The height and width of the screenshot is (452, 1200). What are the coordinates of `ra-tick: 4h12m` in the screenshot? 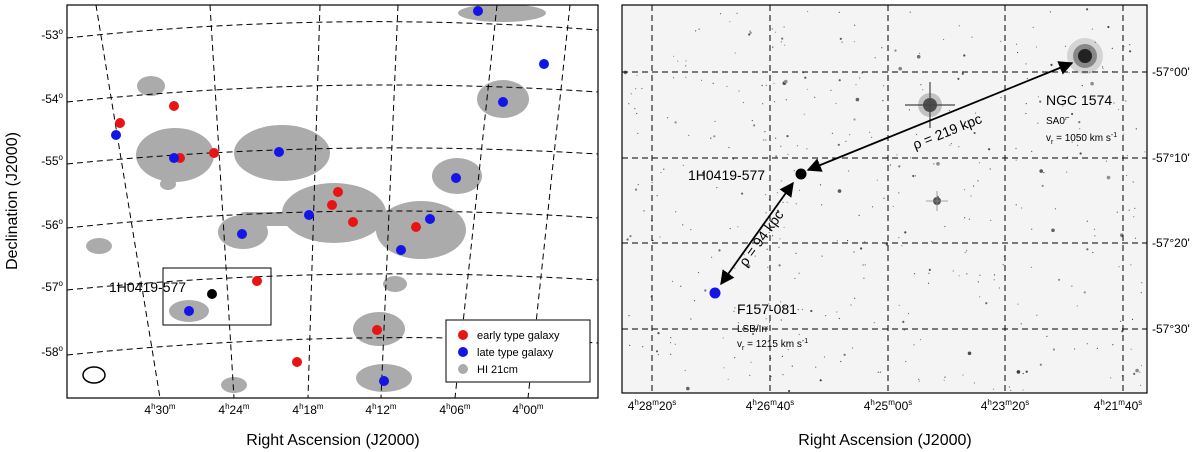 It's located at (381, 409).